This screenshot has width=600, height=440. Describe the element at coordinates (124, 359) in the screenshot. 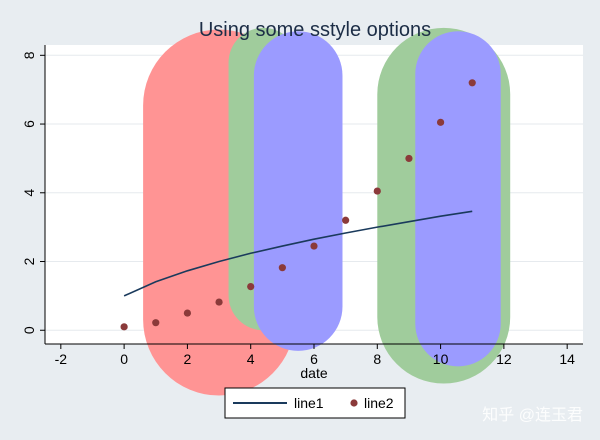

I see `x-tick-label: 0` at that location.